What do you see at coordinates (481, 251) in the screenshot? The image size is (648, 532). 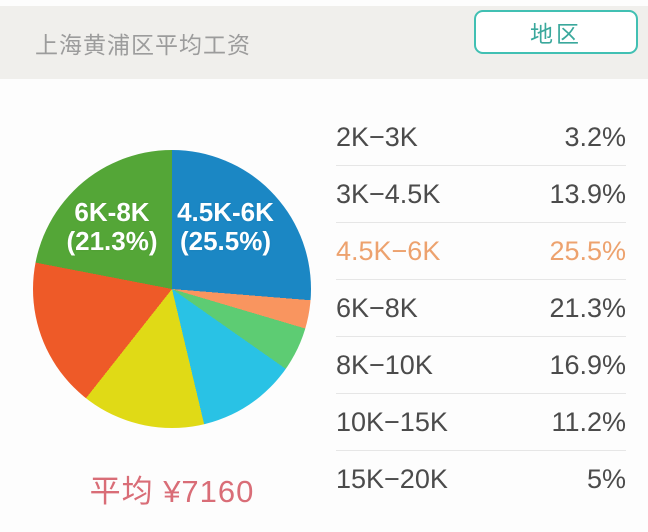 I see `table-row: 4.5K−6K 25.5%` at bounding box center [481, 251].